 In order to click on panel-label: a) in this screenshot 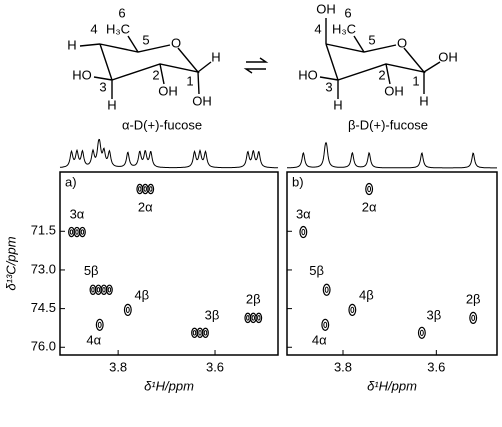, I will do `click(71, 181)`.